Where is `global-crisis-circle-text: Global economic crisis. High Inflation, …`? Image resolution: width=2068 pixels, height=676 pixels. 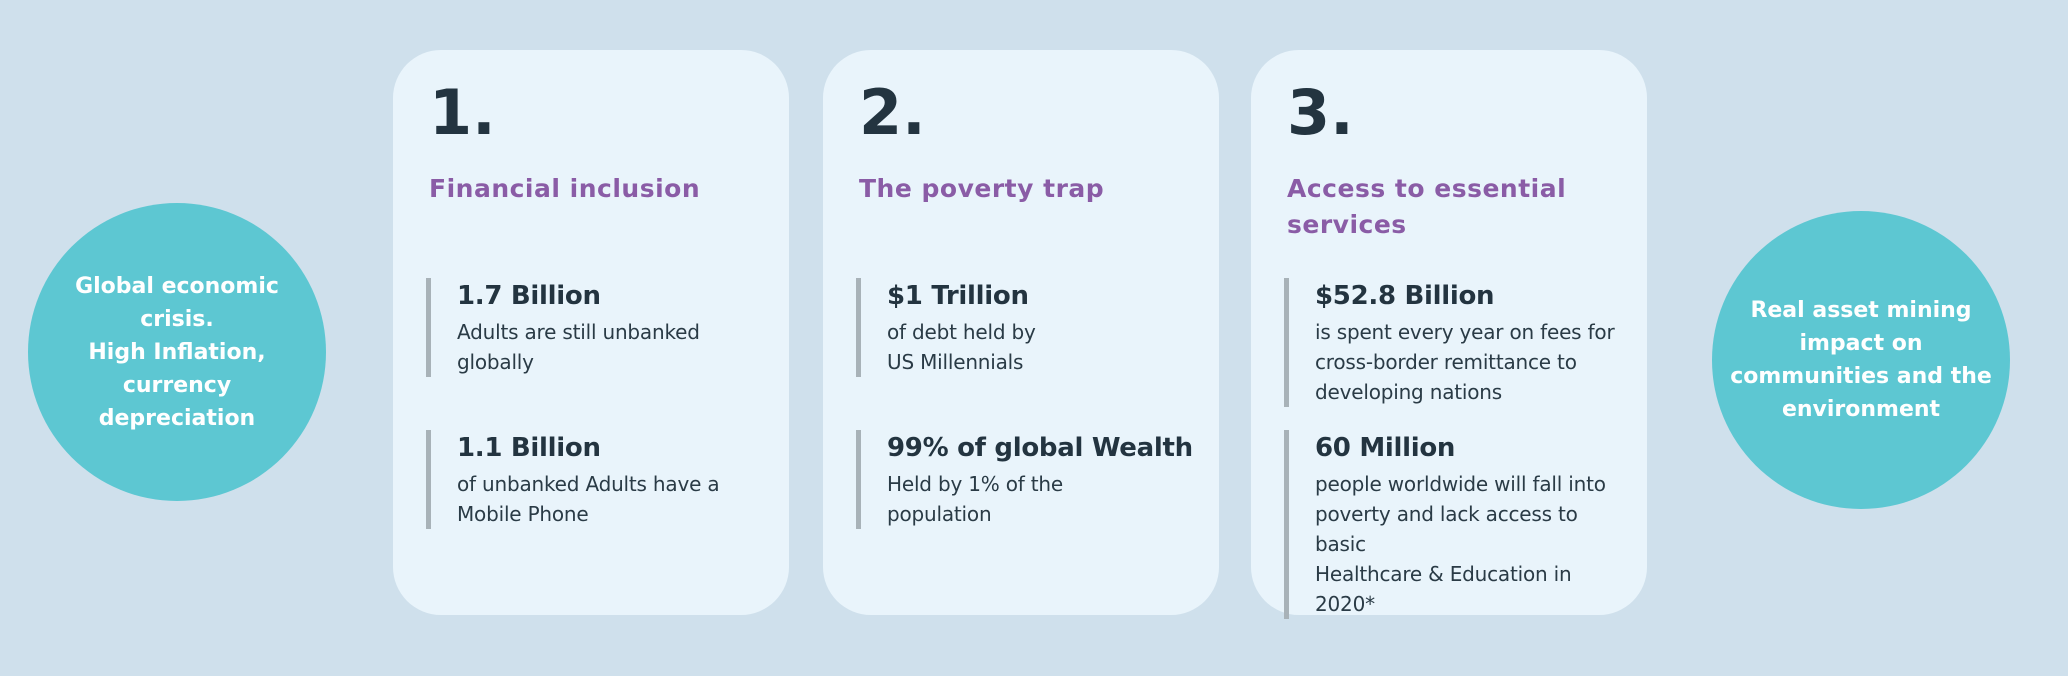
global-crisis-circle-text: Global economic crisis. High Inflation, … is located at coordinates (177, 352).